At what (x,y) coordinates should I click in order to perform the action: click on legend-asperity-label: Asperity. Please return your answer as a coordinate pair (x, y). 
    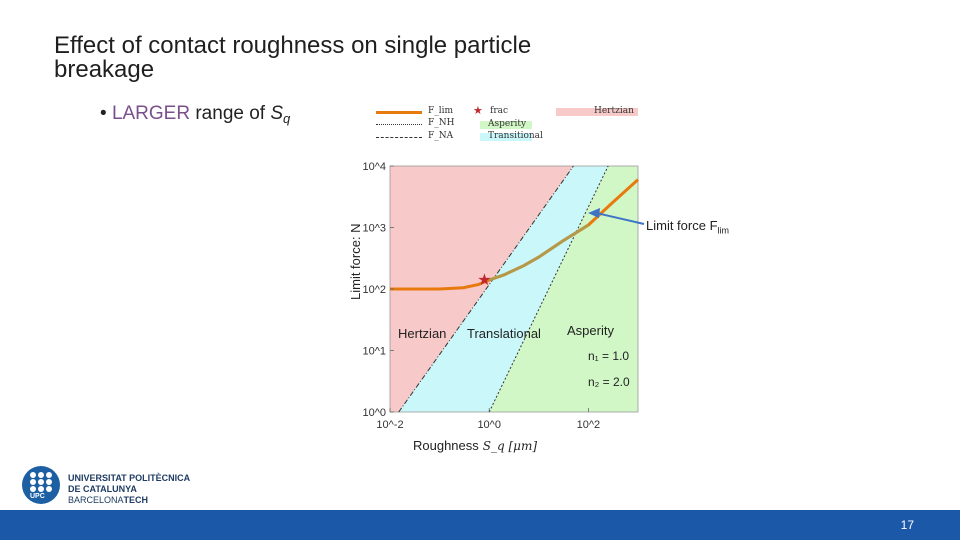
    Looking at the image, I should click on (507, 124).